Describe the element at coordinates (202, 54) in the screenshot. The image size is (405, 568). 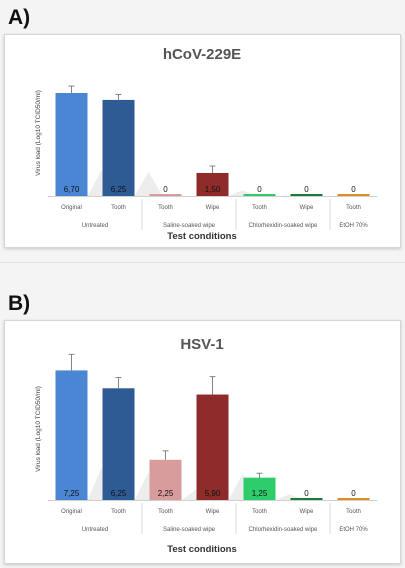
I see `chart-title: hCoV-229E` at that location.